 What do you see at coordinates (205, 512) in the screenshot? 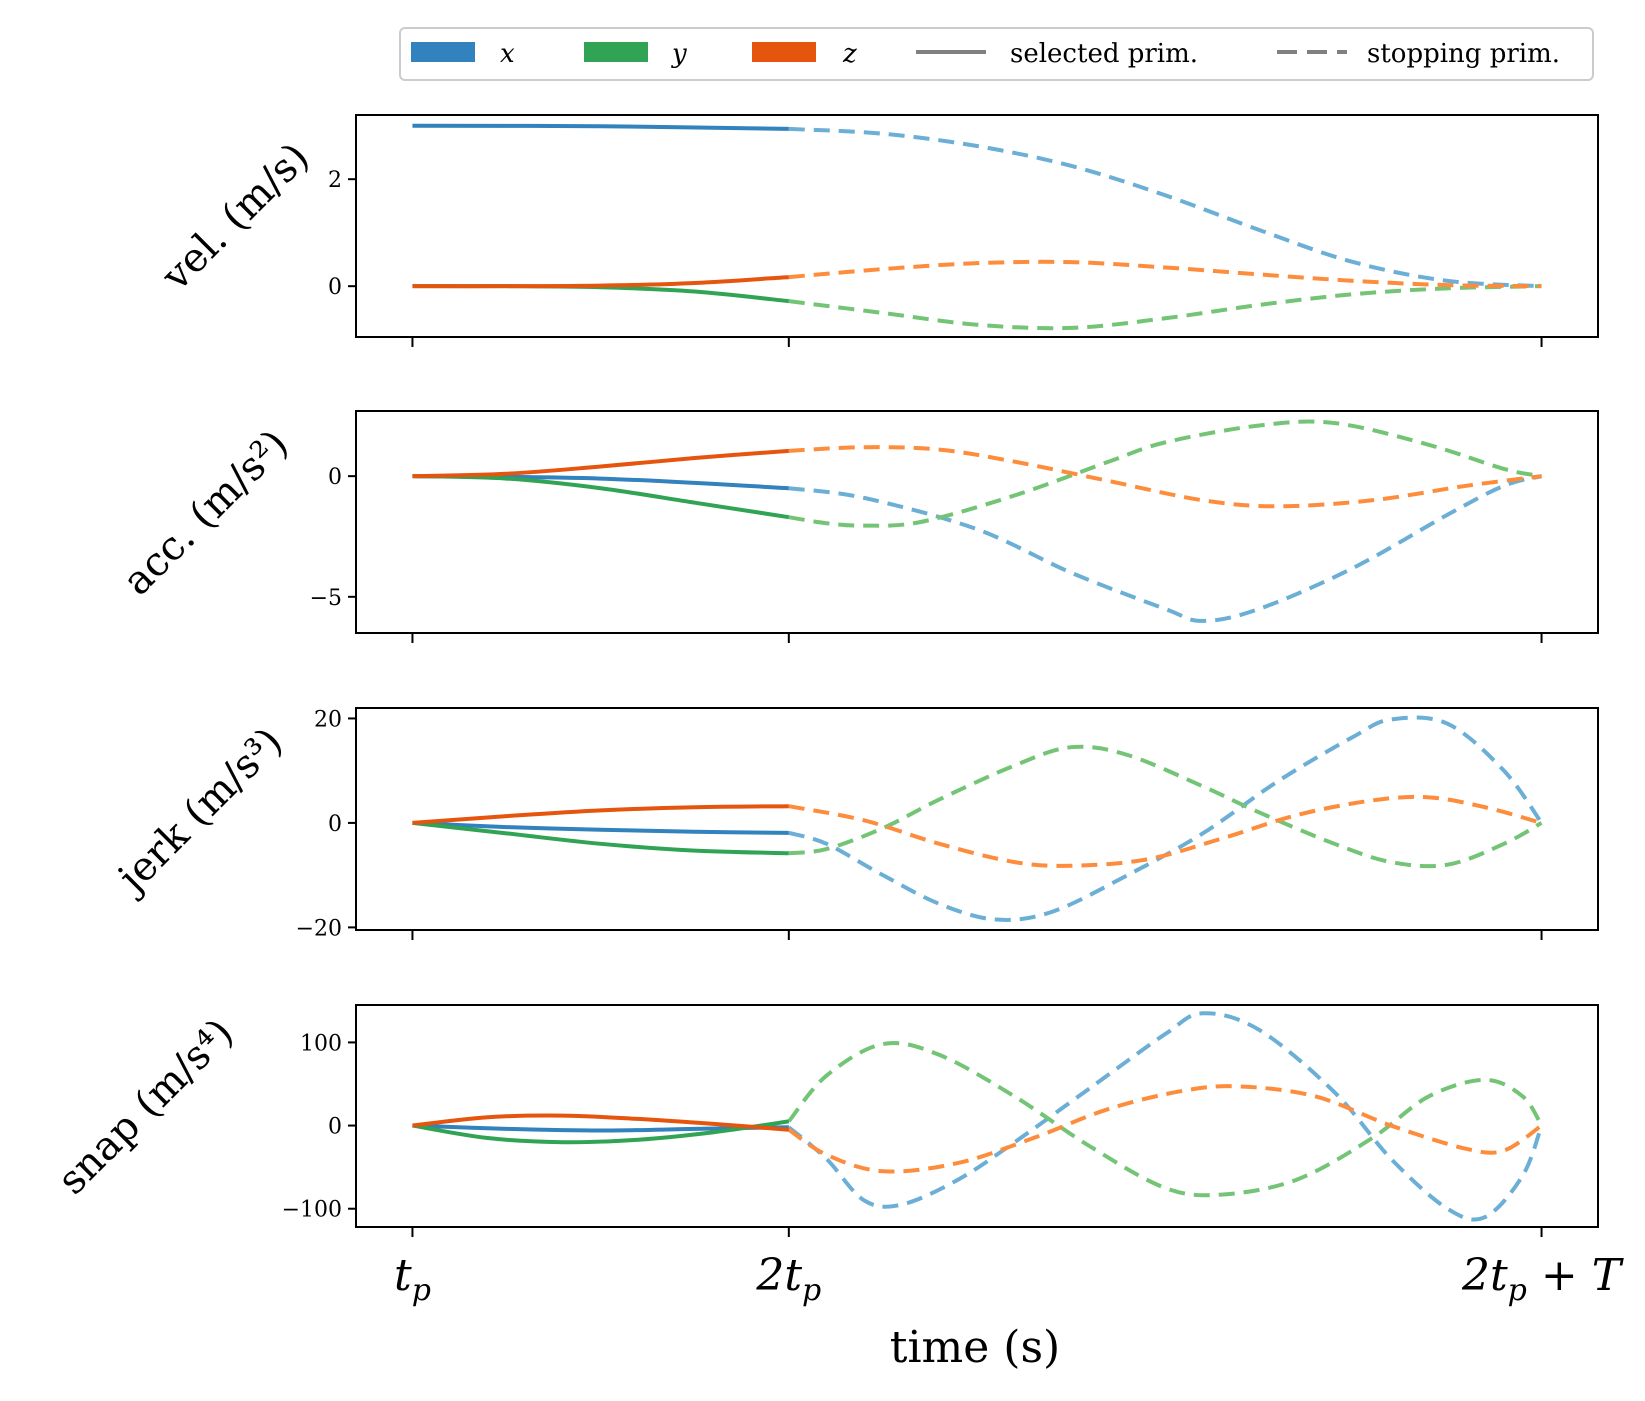
I see `y-axis-label: acc. (m/s²)` at bounding box center [205, 512].